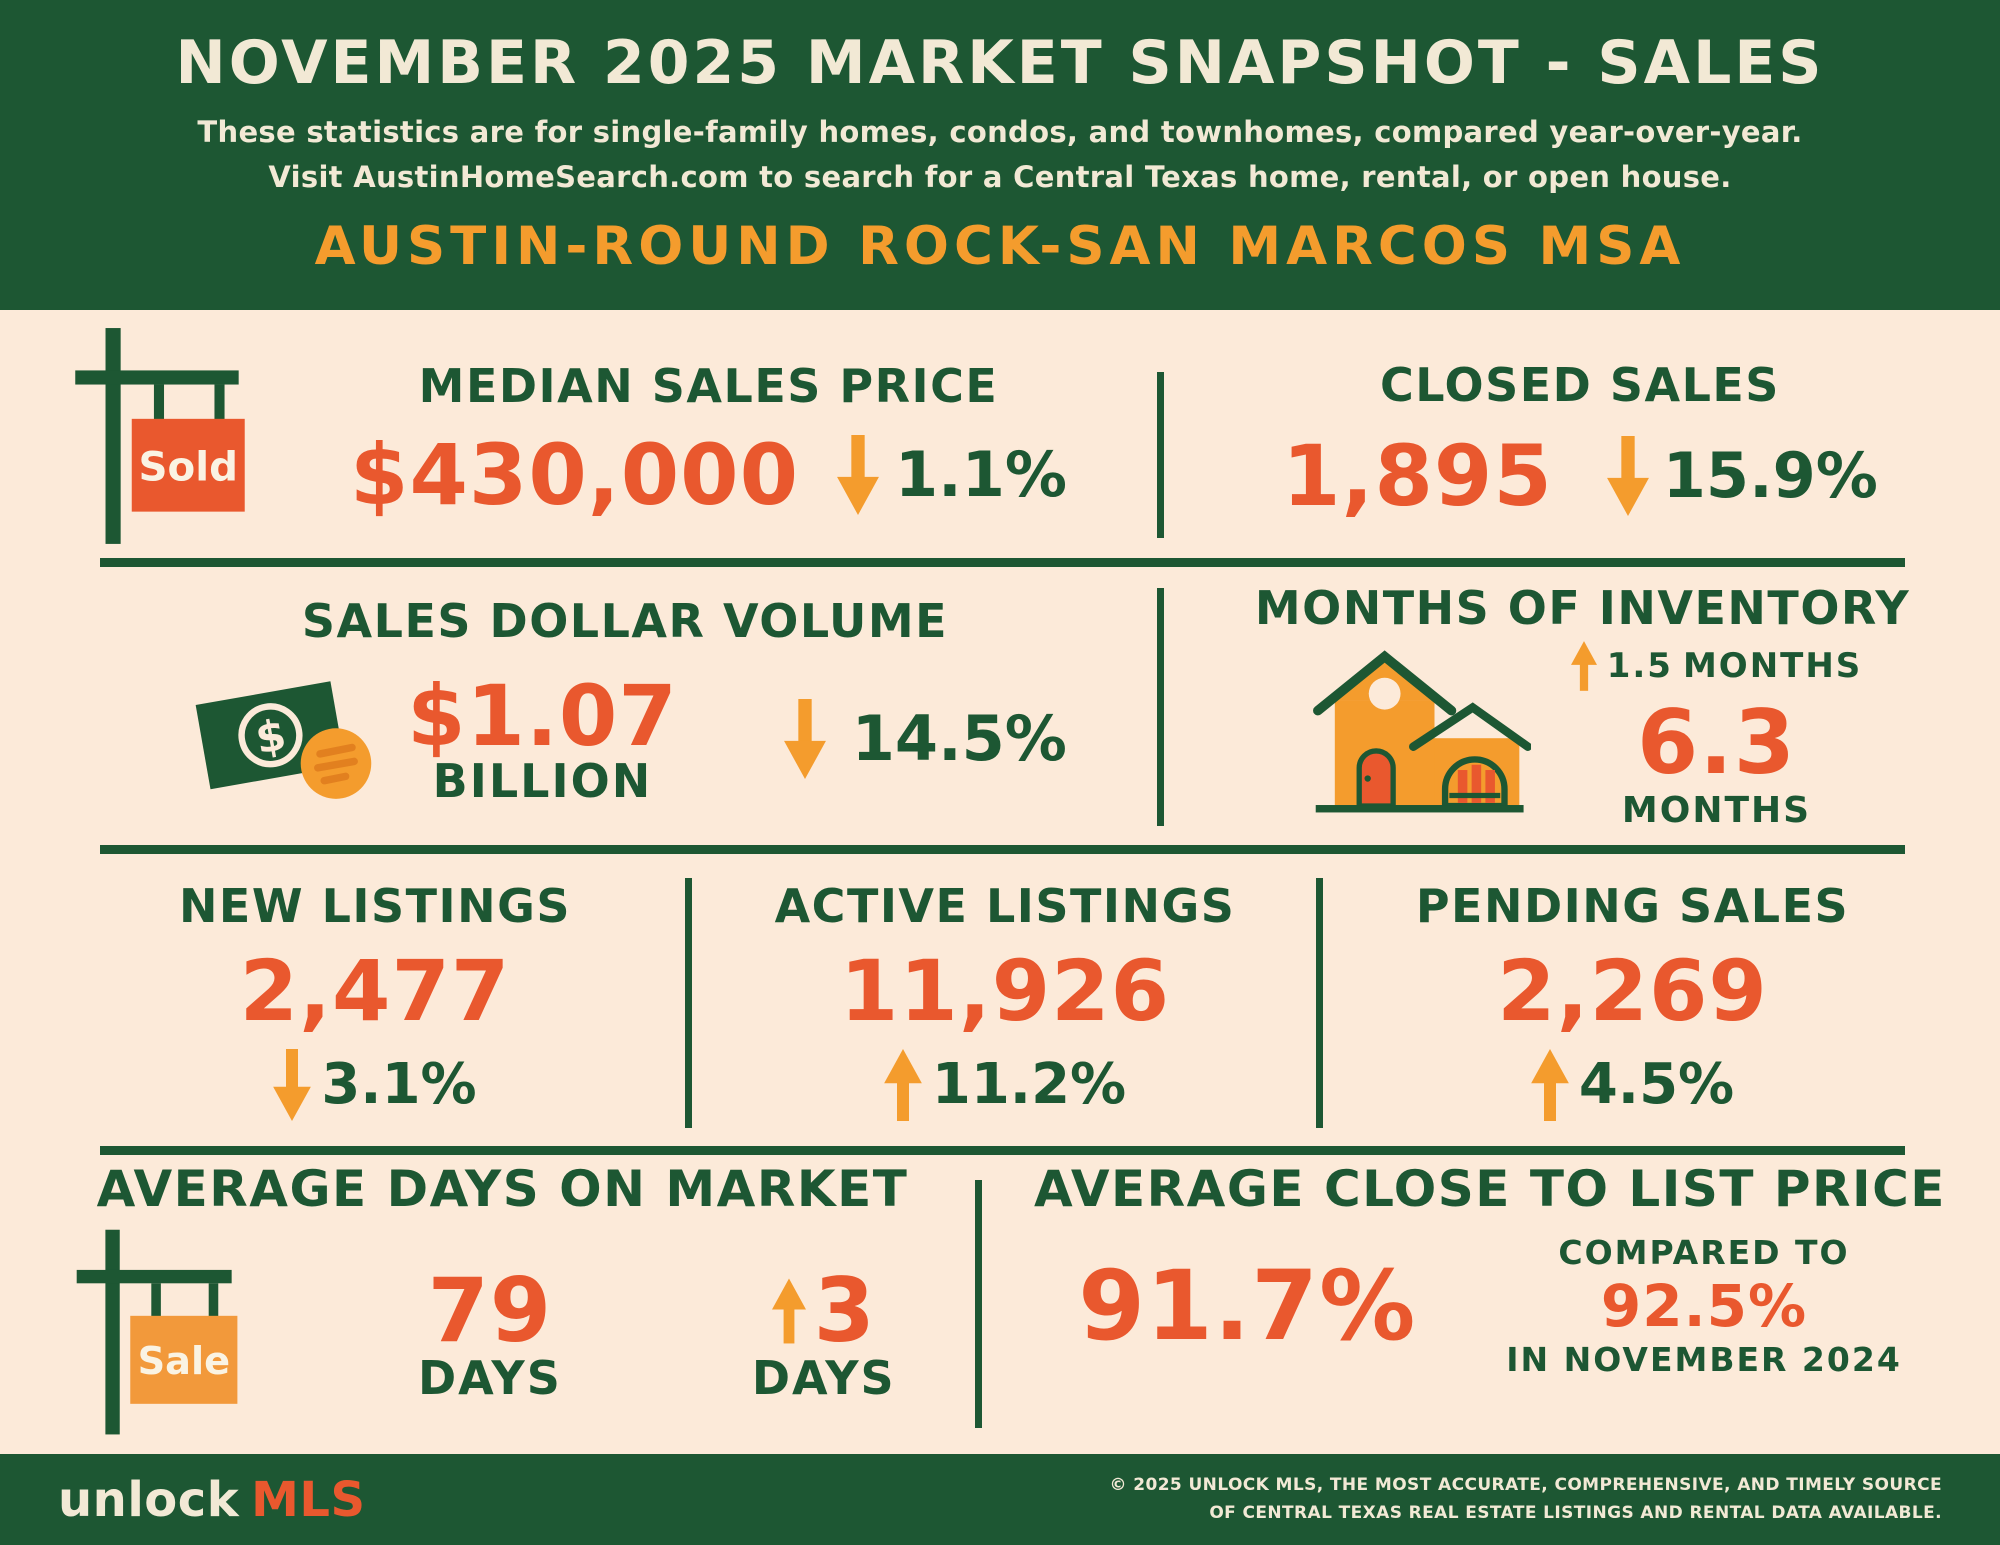  I want to click on days-on-market-change-row: 3, so click(823, 1310).